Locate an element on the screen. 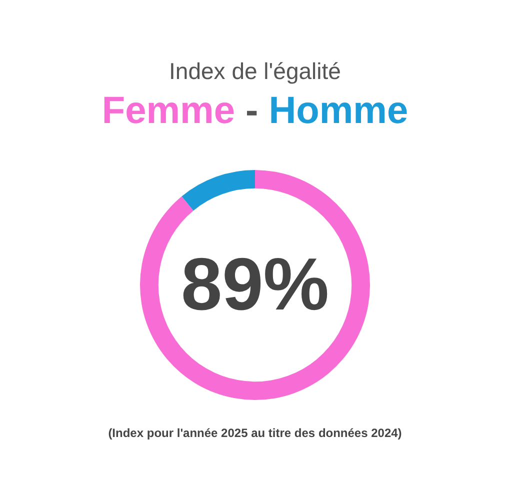 The width and height of the screenshot is (510, 500). text: (Index pour l'année 2025 au titre des données 2024) is located at coordinates (255, 433).